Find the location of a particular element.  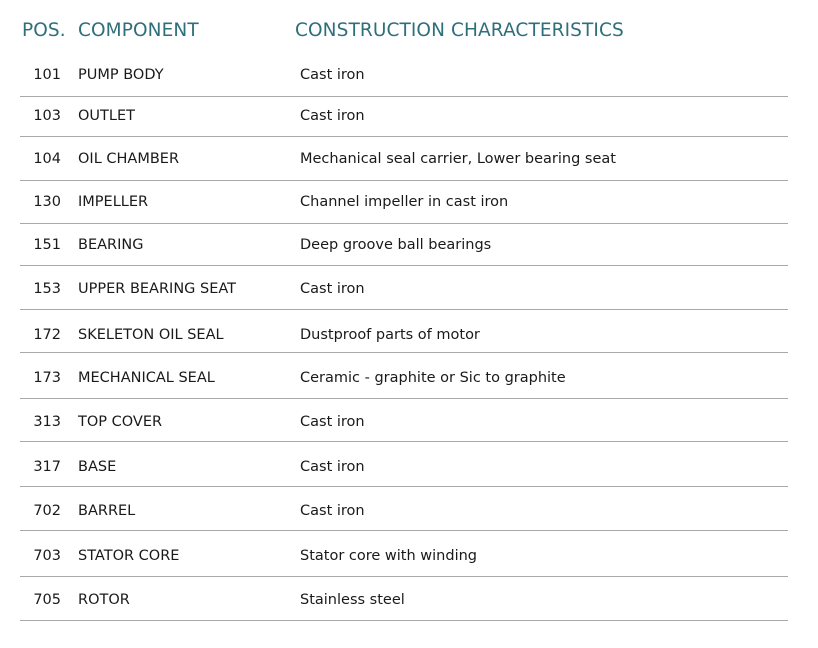

characteristics-cell: Stainless steel is located at coordinates (352, 600).